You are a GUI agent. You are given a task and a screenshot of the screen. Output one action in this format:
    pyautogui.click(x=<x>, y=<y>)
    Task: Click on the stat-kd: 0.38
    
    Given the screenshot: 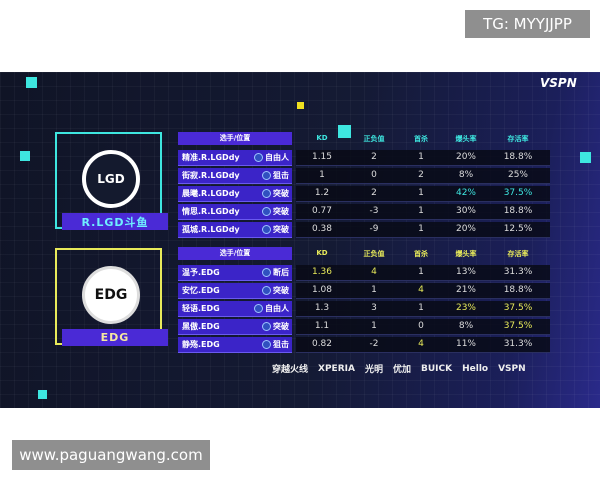 What is the action you would take?
    pyautogui.click(x=322, y=229)
    